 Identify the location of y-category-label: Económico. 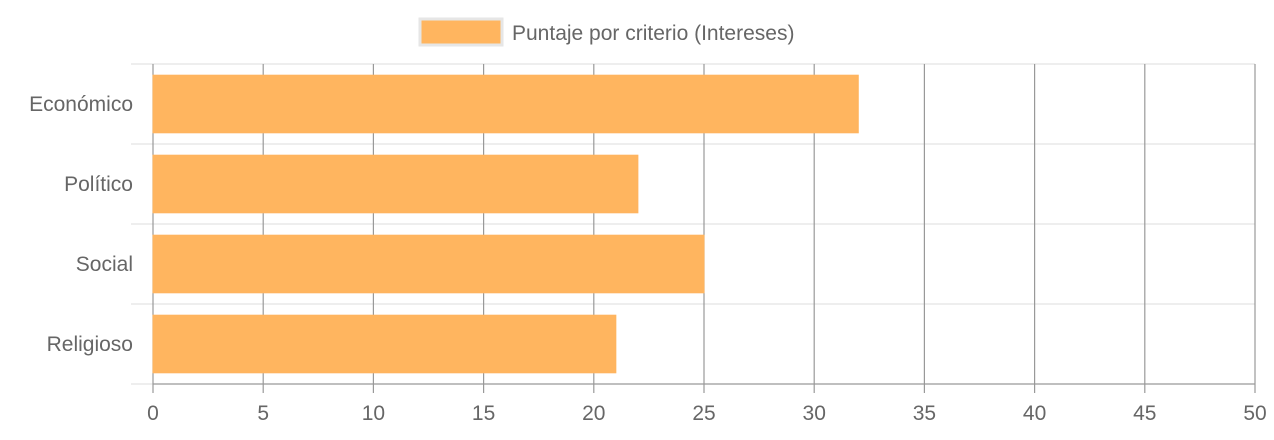
(81, 104).